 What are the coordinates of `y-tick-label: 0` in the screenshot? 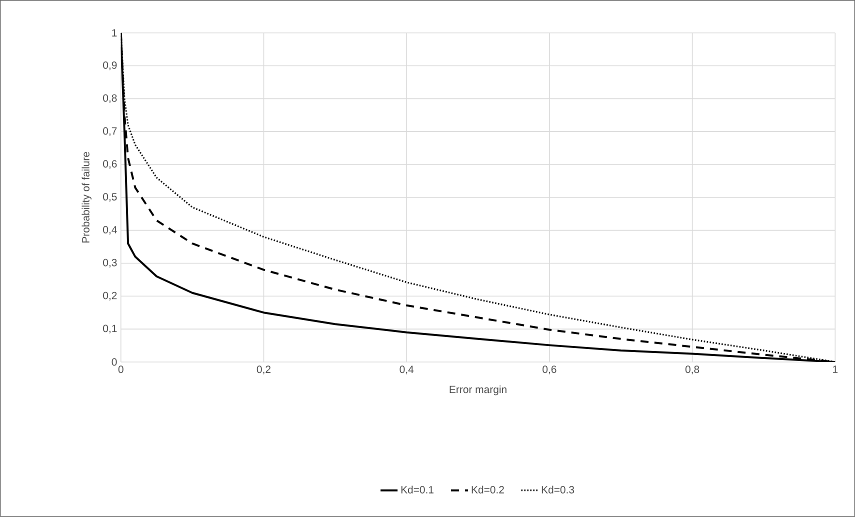 It's located at (114, 362).